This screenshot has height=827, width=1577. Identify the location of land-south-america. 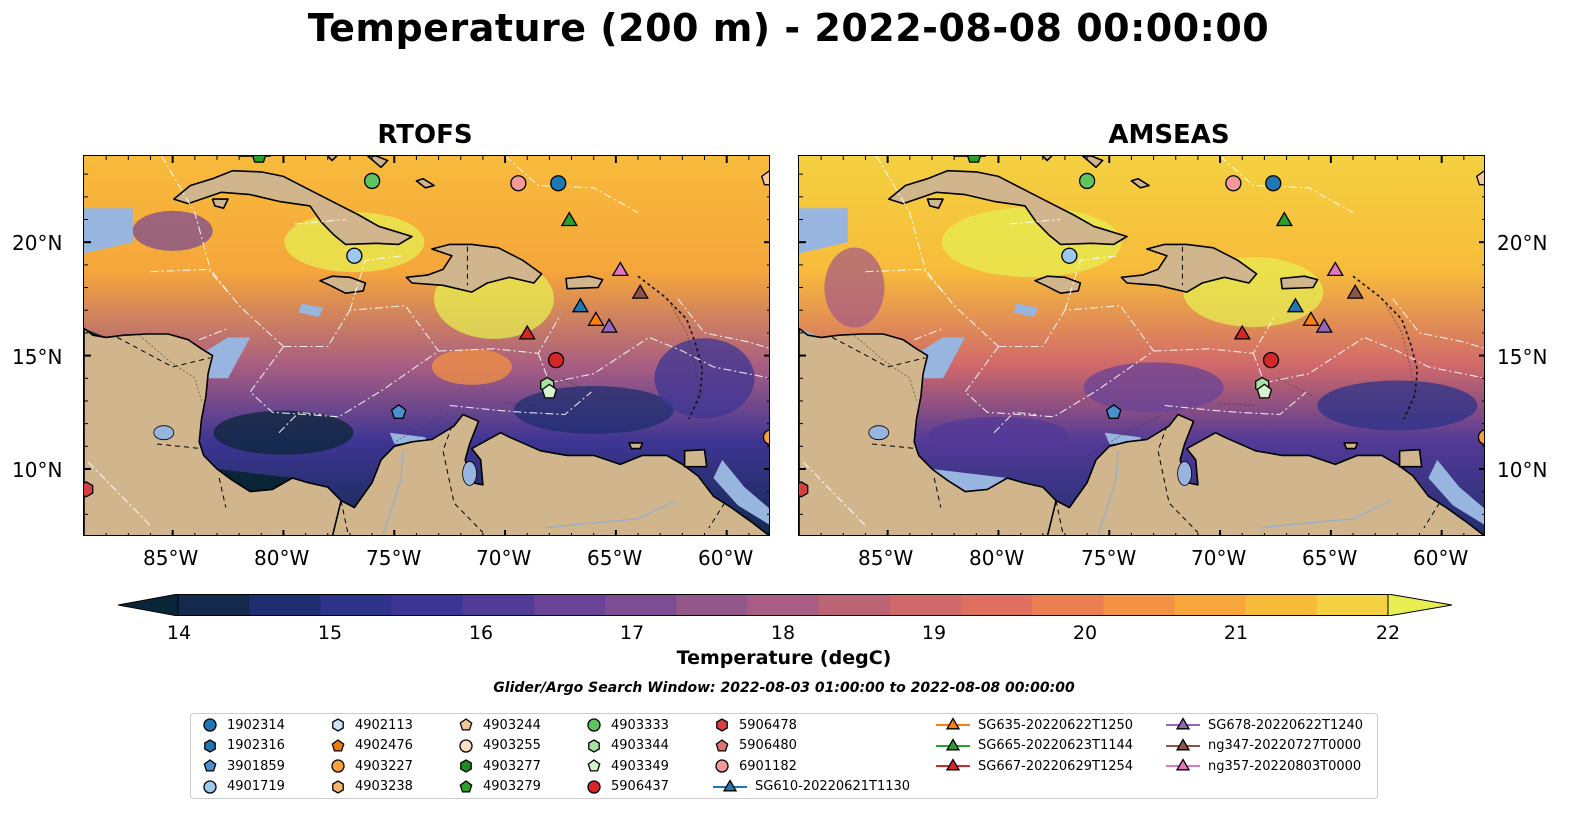
(550, 474).